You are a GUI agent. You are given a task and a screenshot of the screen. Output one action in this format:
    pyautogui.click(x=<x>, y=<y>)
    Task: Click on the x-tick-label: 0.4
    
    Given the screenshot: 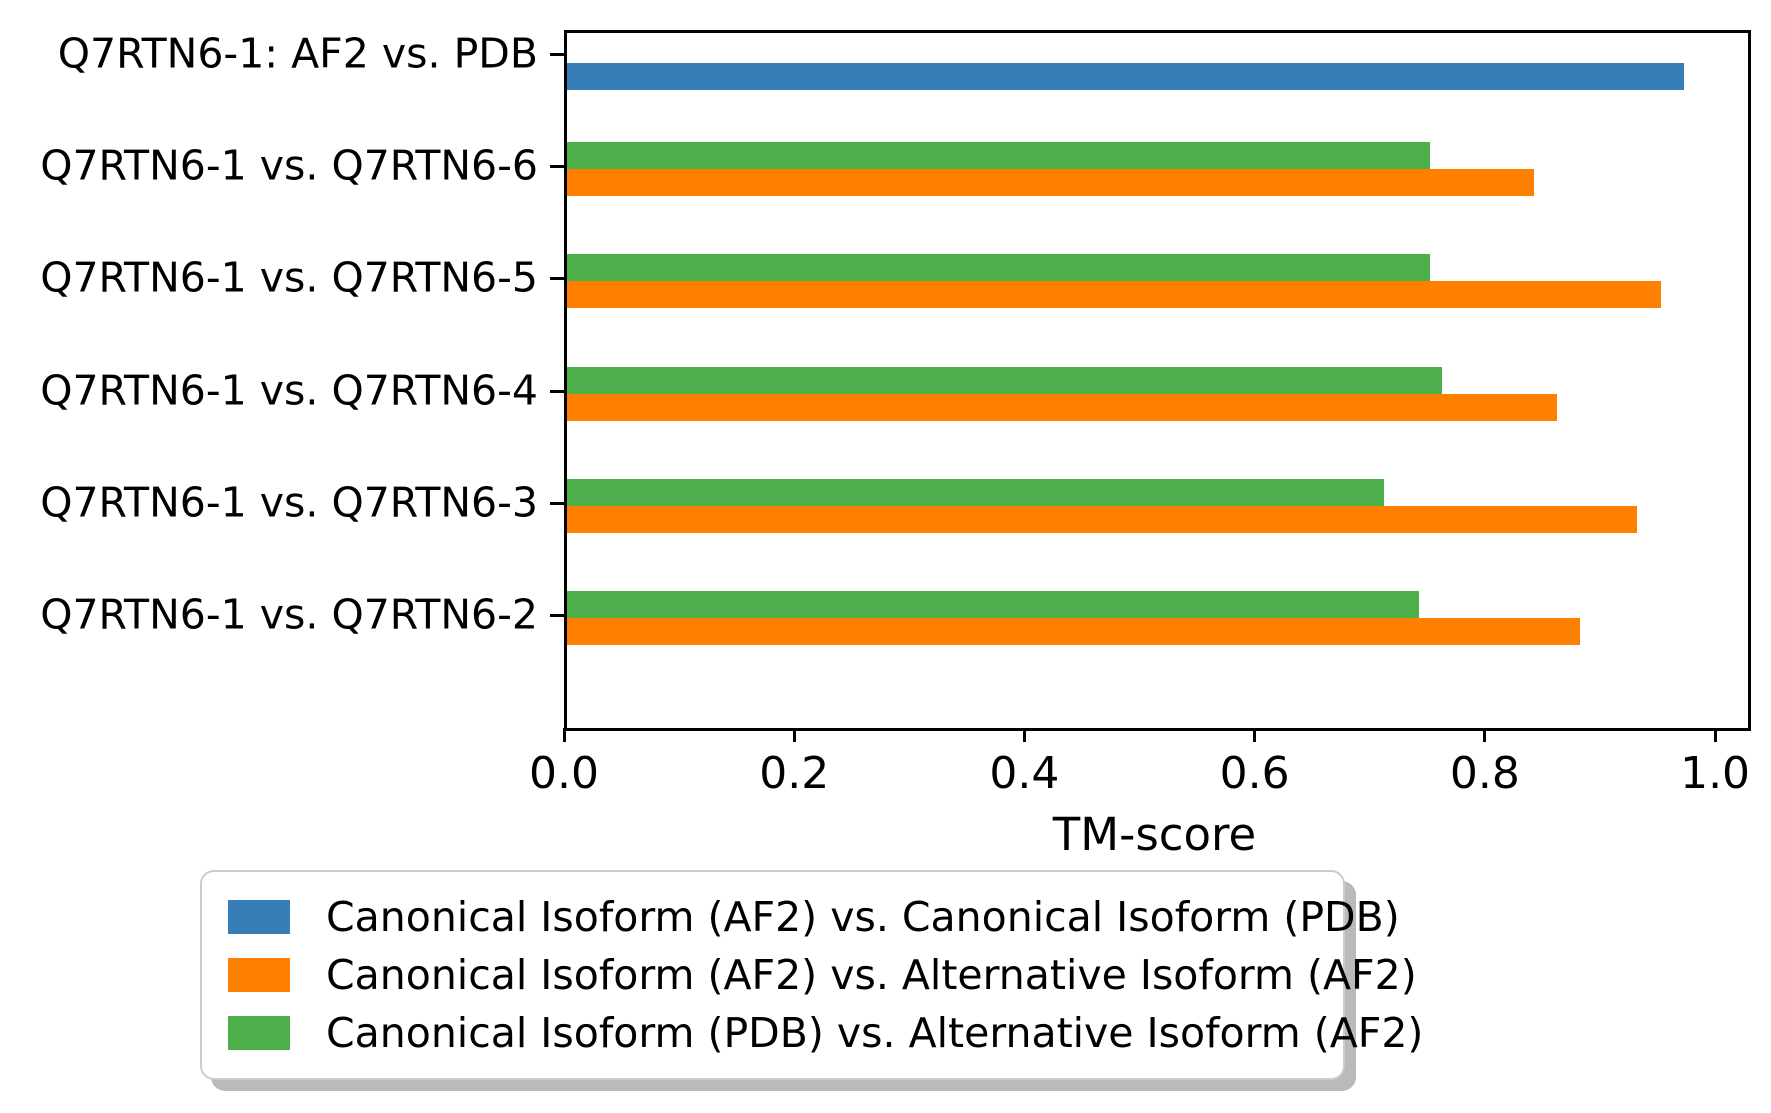 What is the action you would take?
    pyautogui.click(x=1024, y=773)
    